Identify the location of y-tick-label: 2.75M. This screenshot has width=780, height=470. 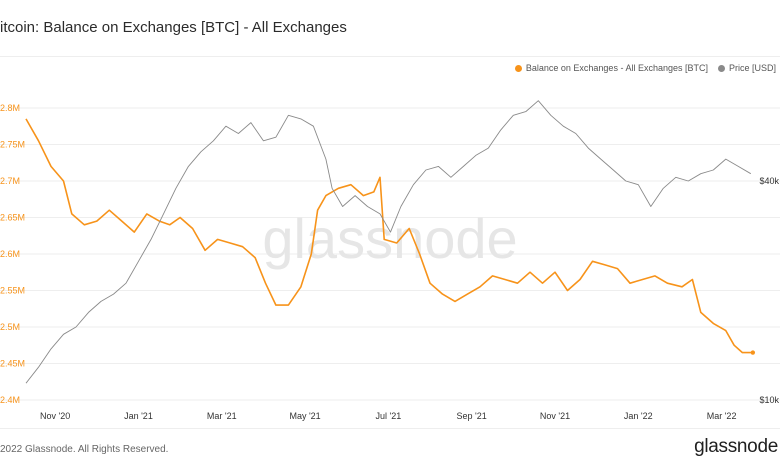
(12, 145).